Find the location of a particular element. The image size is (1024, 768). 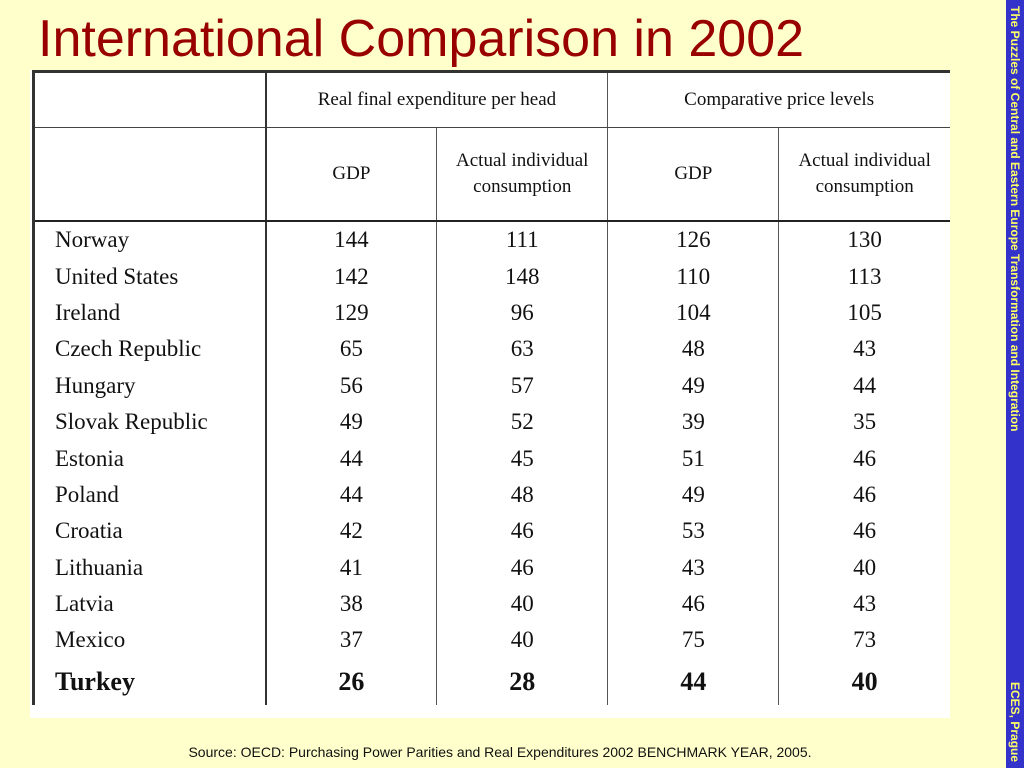

header-price-levels: Comparative price levels is located at coordinates (778, 99).